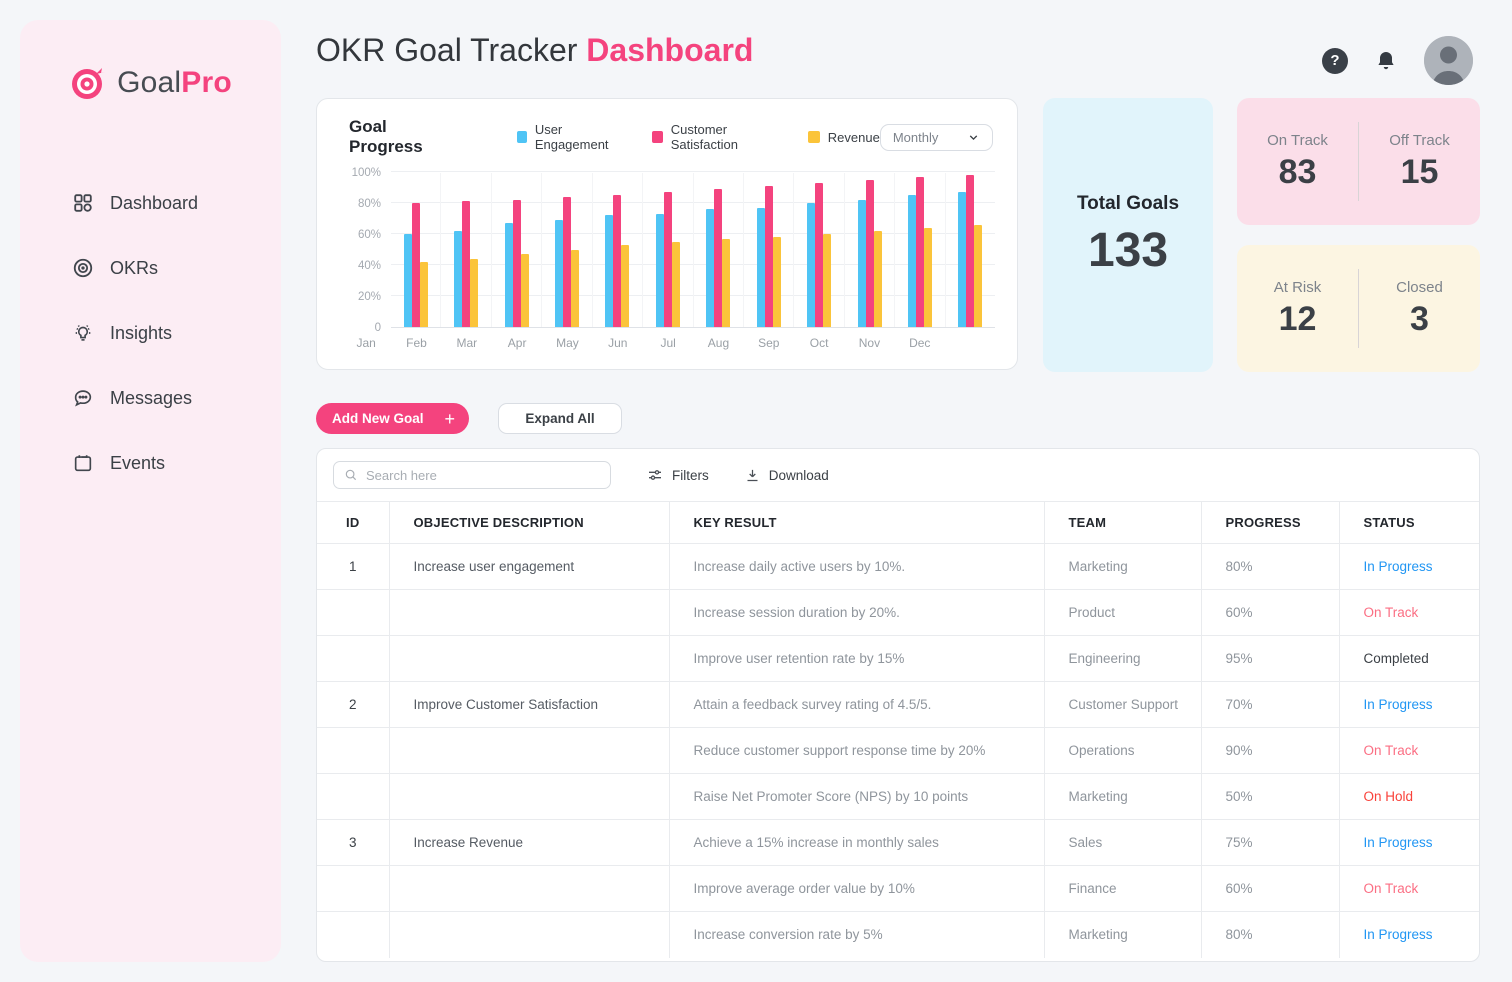 This screenshot has width=1512, height=982. What do you see at coordinates (465, 250) in the screenshot?
I see `month-group-feb` at bounding box center [465, 250].